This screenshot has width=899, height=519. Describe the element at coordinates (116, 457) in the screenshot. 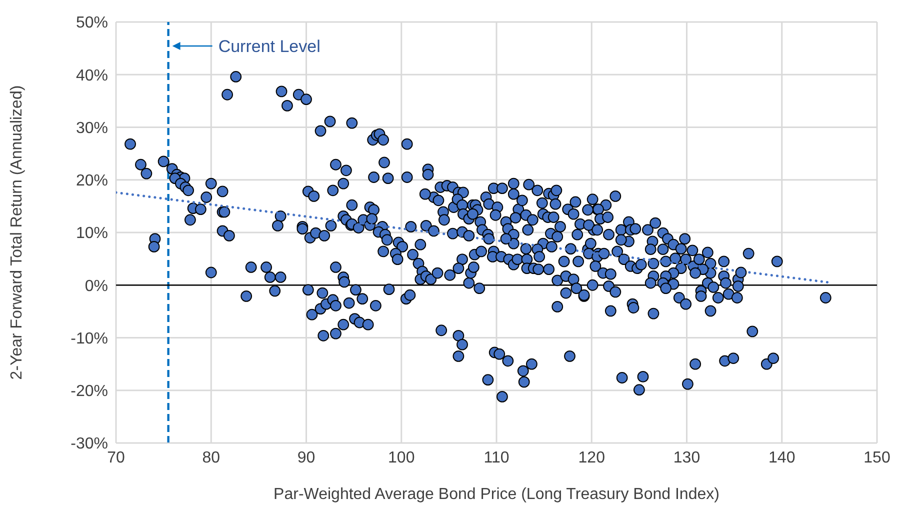

I see `x-tick-label: 70` at that location.